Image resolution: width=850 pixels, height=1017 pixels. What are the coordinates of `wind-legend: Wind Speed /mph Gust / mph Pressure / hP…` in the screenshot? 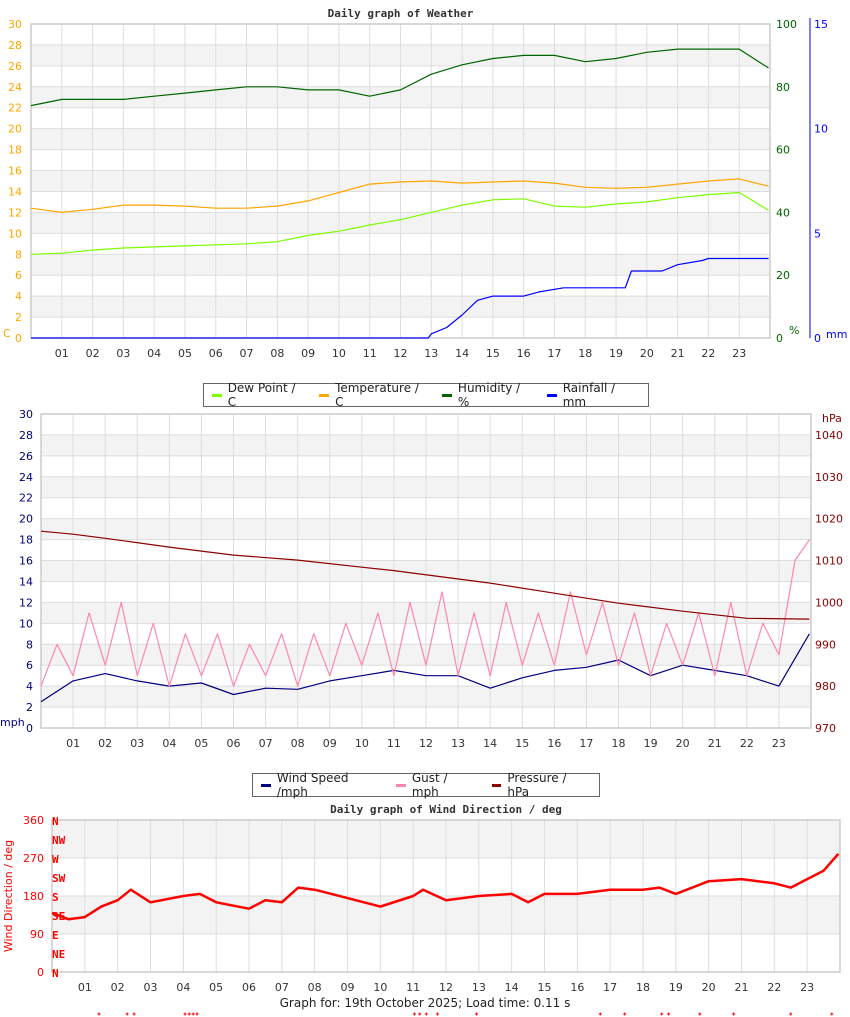 It's located at (426, 785).